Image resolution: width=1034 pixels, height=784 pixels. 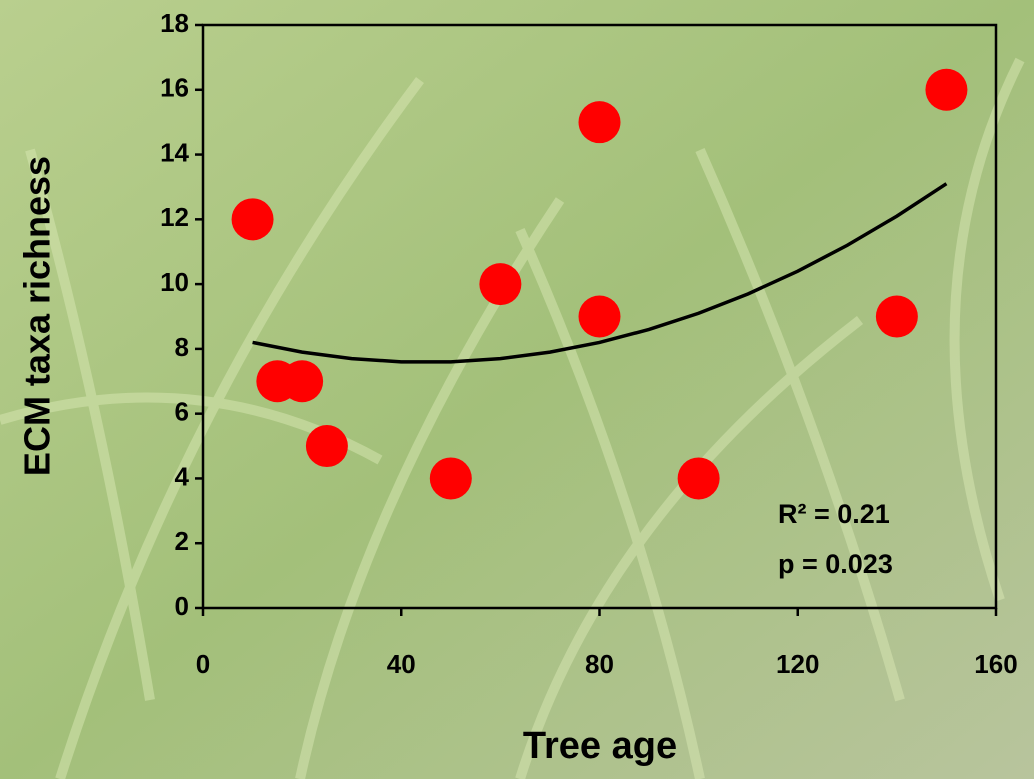 What do you see at coordinates (203, 664) in the screenshot?
I see `x-tick-label: 0` at bounding box center [203, 664].